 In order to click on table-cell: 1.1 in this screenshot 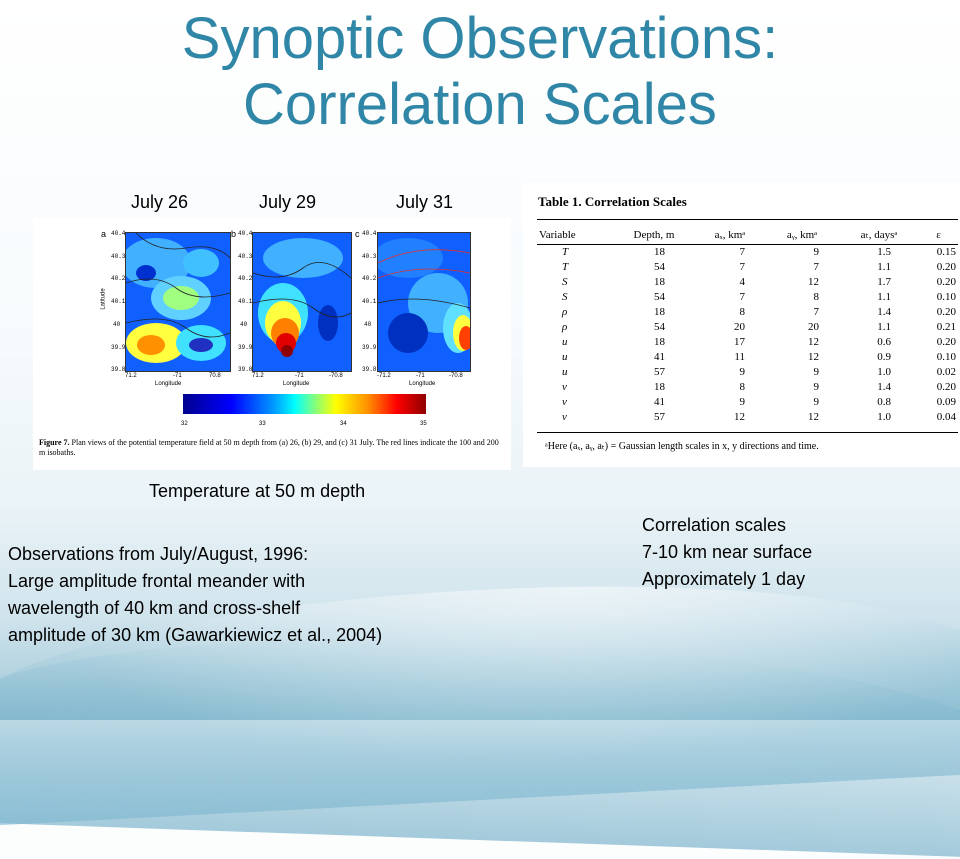, I will do `click(884, 266)`.